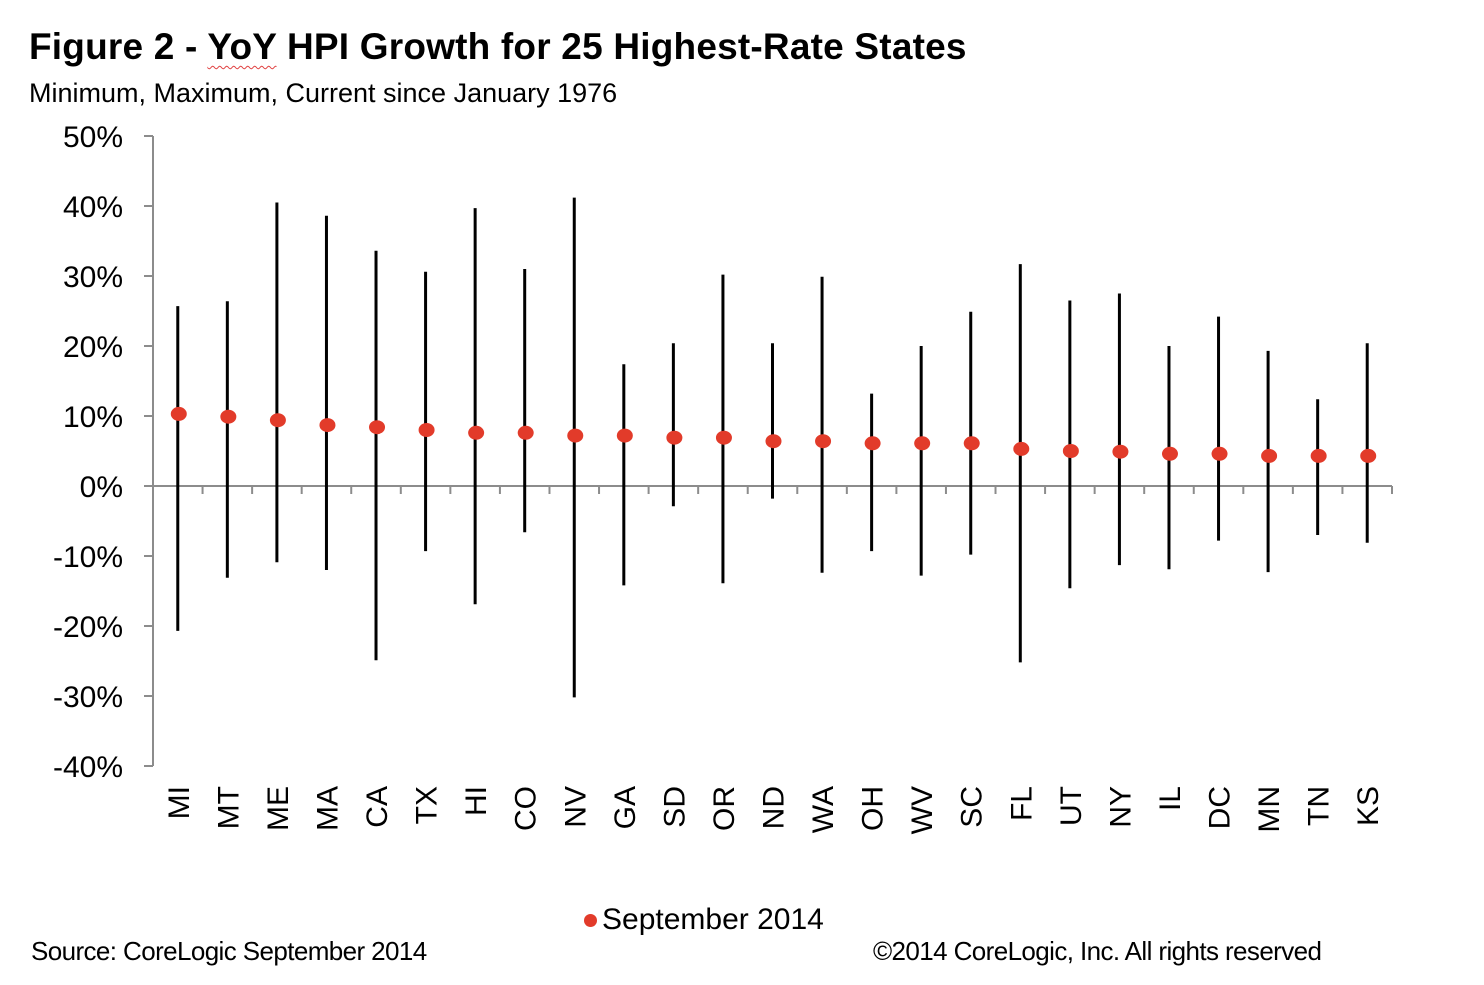 Image resolution: width=1484 pixels, height=985 pixels. What do you see at coordinates (724, 808) in the screenshot?
I see `x-tick-label-or: OR` at bounding box center [724, 808].